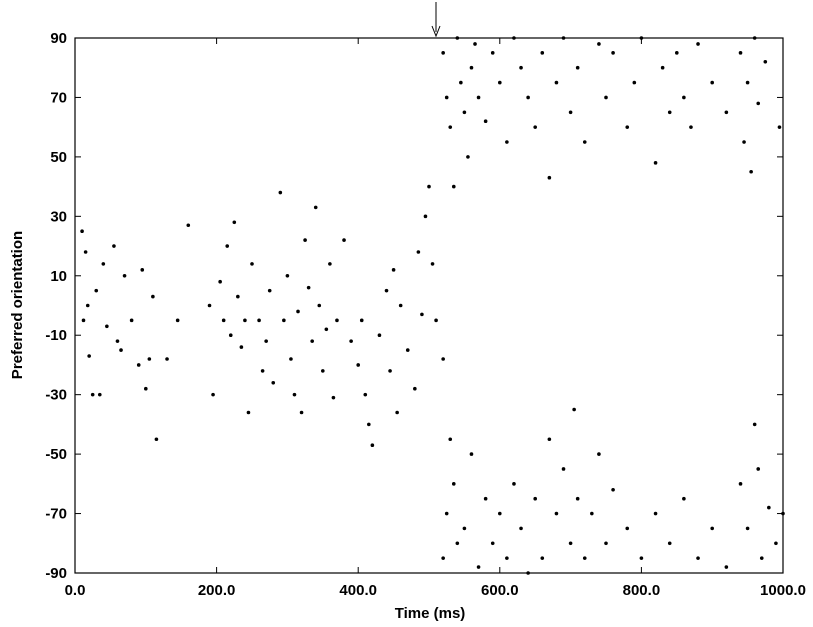  What do you see at coordinates (58, 216) in the screenshot?
I see `y-tick-label: 30` at bounding box center [58, 216].